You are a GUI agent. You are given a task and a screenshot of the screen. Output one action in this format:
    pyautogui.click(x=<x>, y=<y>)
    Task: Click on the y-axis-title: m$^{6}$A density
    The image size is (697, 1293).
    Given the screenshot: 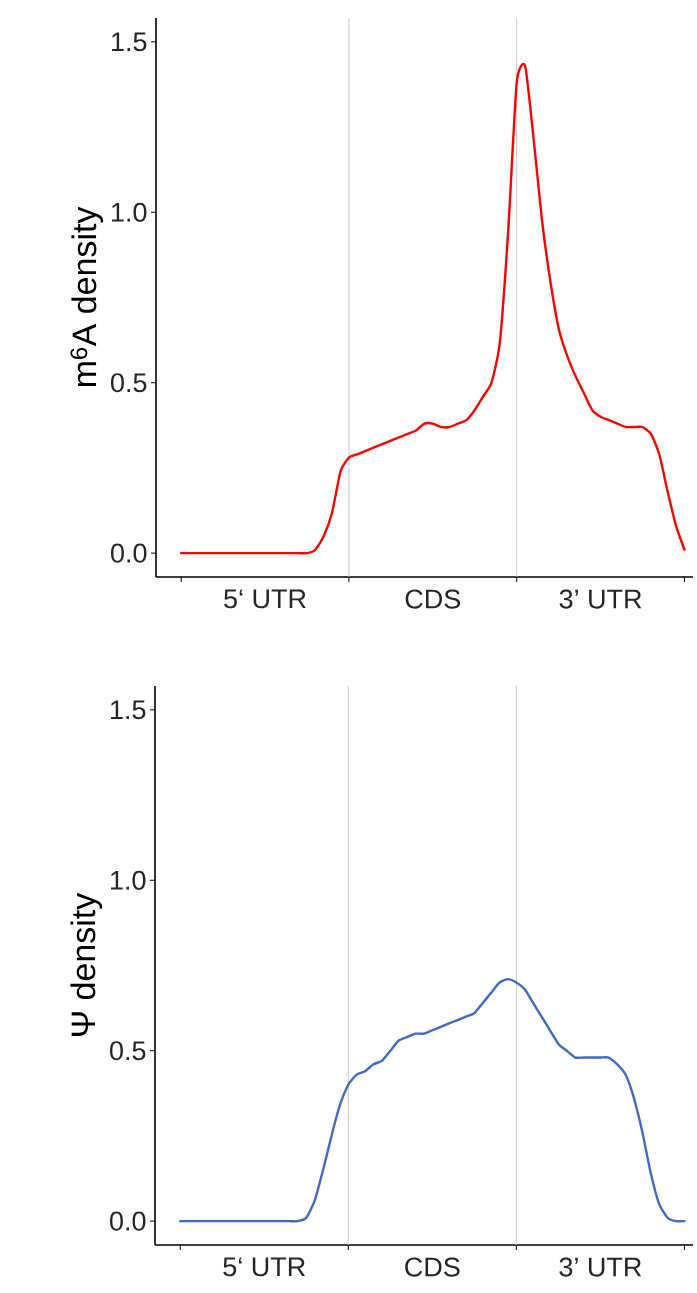 What is the action you would take?
    pyautogui.click(x=87, y=296)
    